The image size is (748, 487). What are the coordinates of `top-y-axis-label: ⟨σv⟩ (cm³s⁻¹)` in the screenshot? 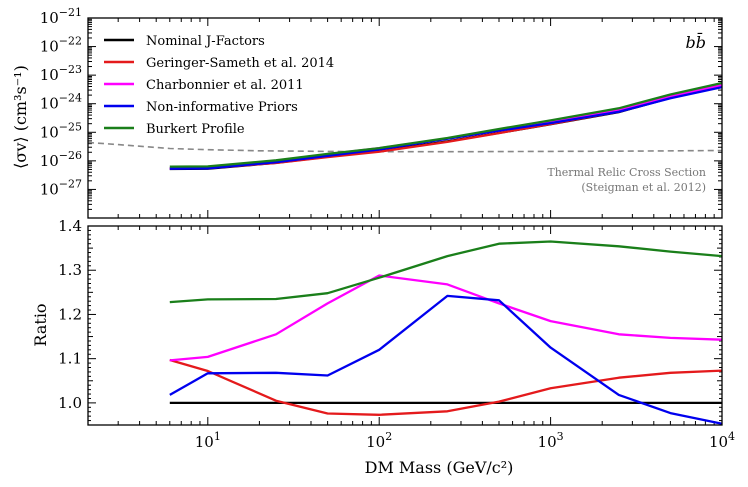 It's located at (20, 117).